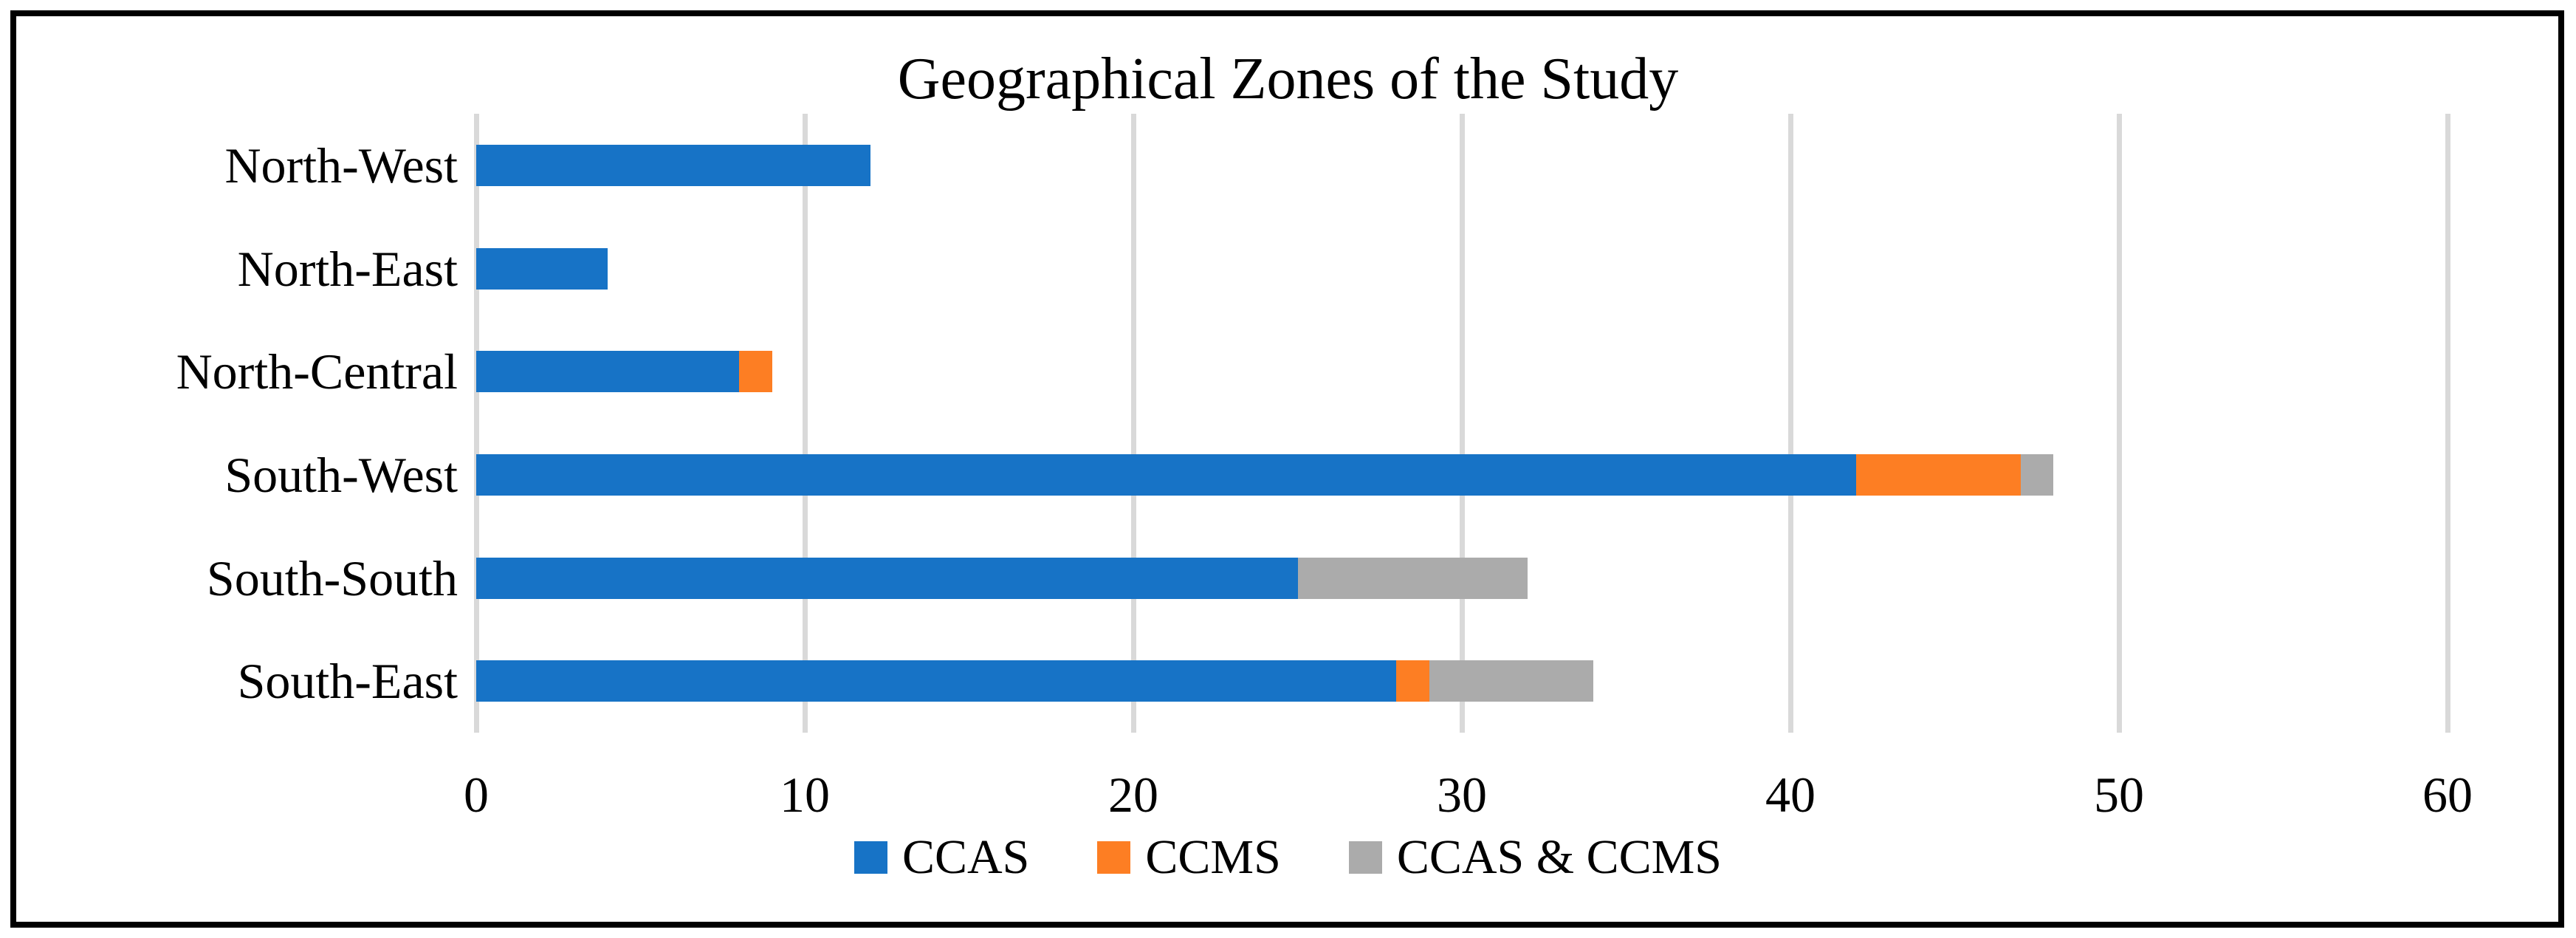 The image size is (2576, 938). What do you see at coordinates (2119, 795) in the screenshot?
I see `x-tick-label-50: 50` at bounding box center [2119, 795].